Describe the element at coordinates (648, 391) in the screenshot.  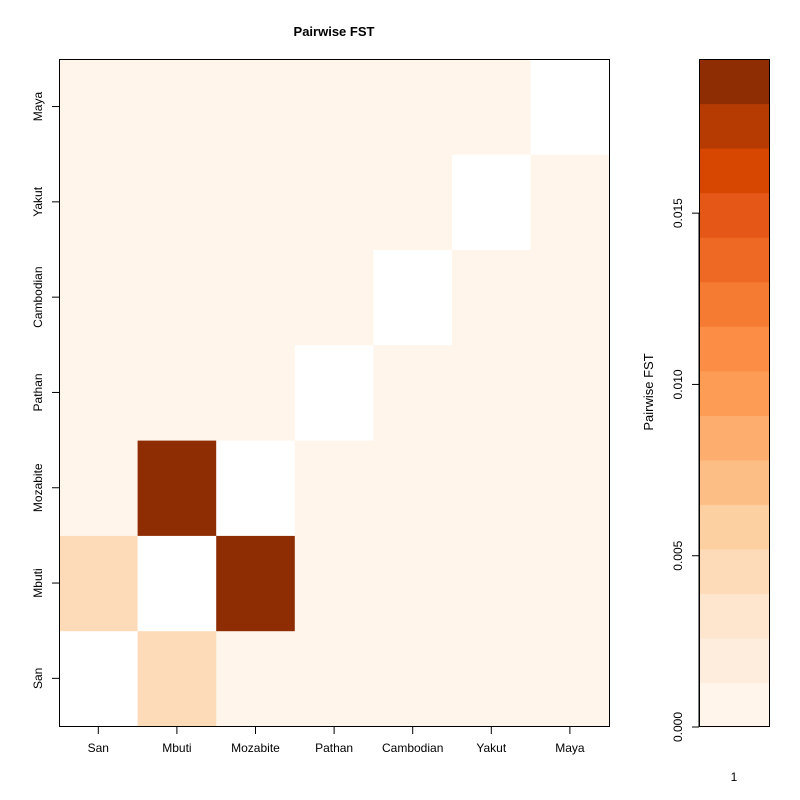
I see `legend-axis-title: Pairwise FST` at that location.